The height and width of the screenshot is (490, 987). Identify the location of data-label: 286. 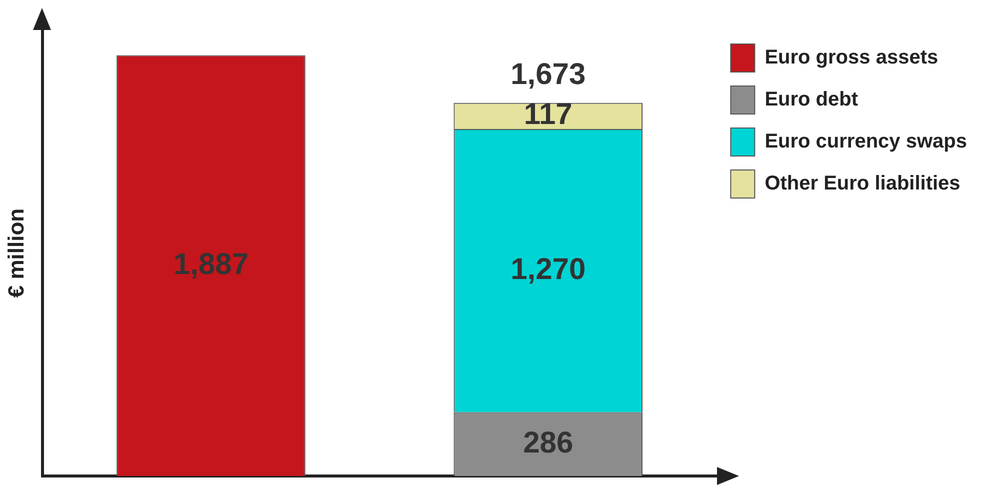
(548, 443).